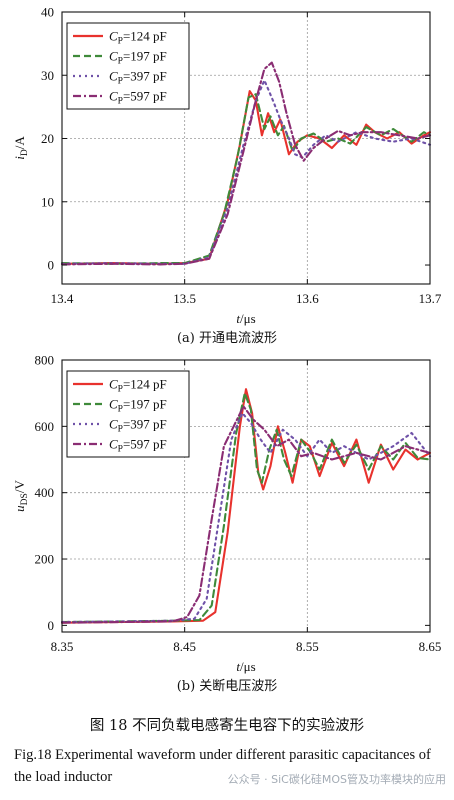 Image resolution: width=454 pixels, height=800 pixels. I want to click on y-tick-label: 40, so click(47, 12).